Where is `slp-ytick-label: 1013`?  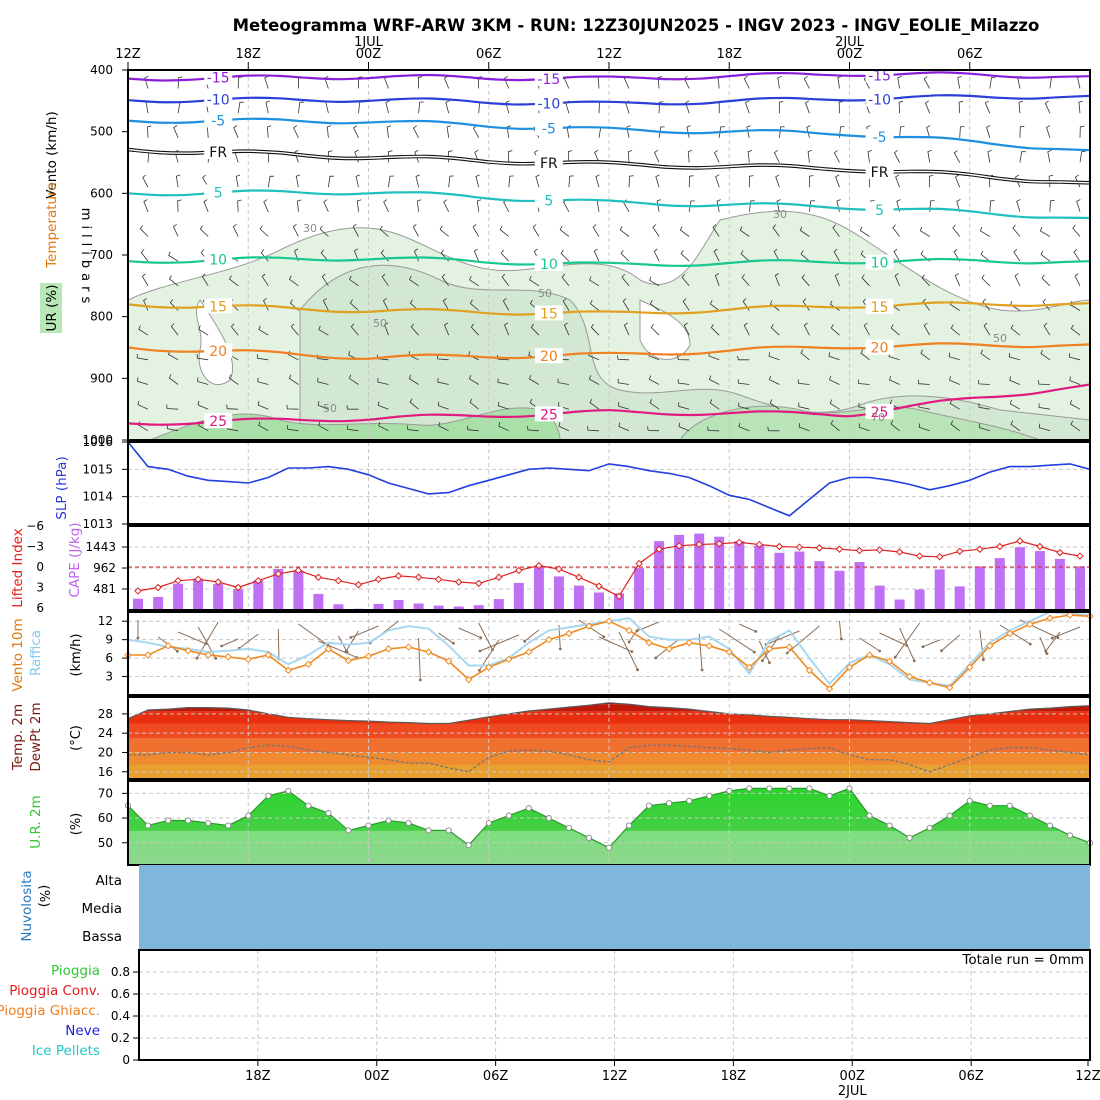 slp-ytick-label: 1013 is located at coordinates (97, 524).